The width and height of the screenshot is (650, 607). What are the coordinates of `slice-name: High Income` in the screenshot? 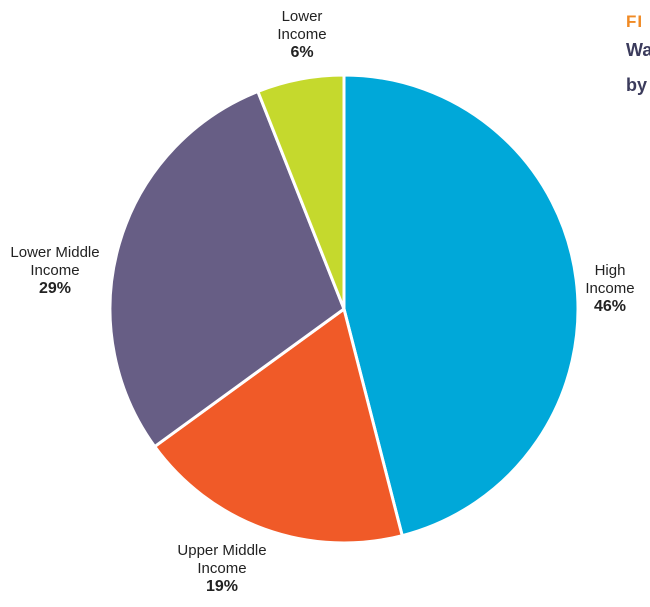 It's located at (610, 279).